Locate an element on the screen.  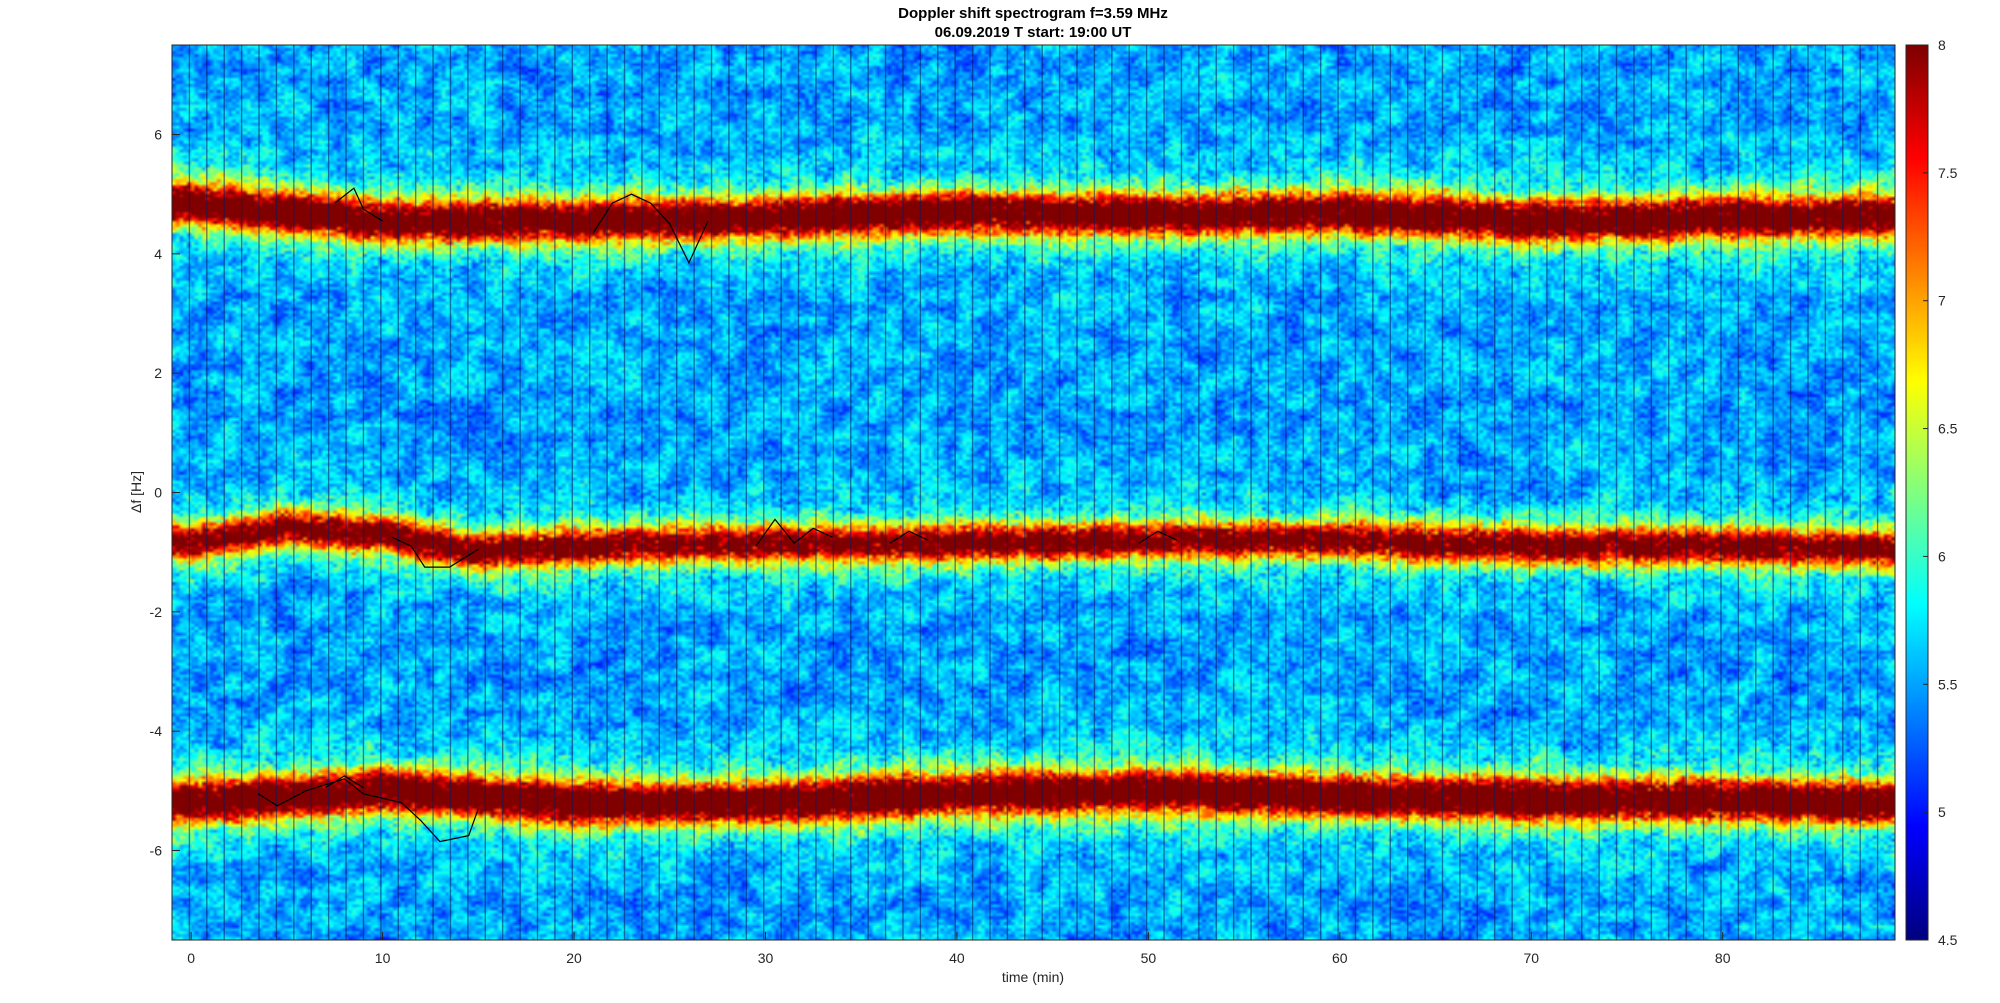
y-tick-label: 4 is located at coordinates (158, 254).